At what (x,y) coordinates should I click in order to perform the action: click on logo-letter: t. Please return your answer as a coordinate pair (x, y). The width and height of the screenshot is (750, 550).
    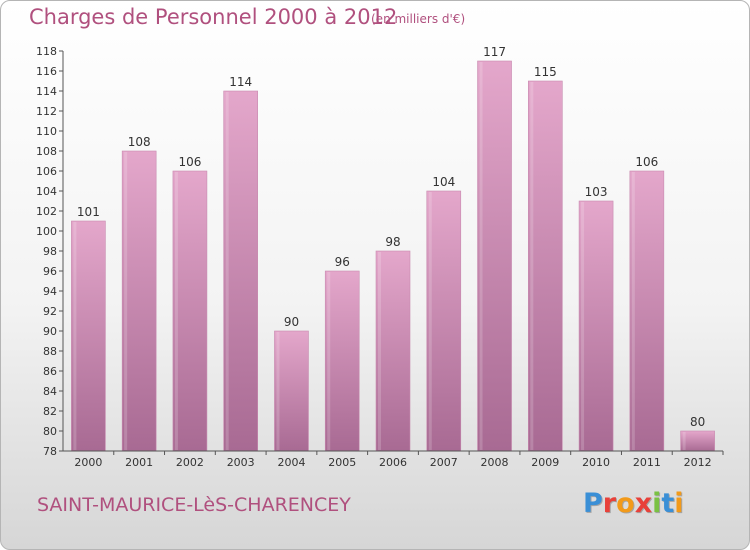
    Looking at the image, I should click on (668, 503).